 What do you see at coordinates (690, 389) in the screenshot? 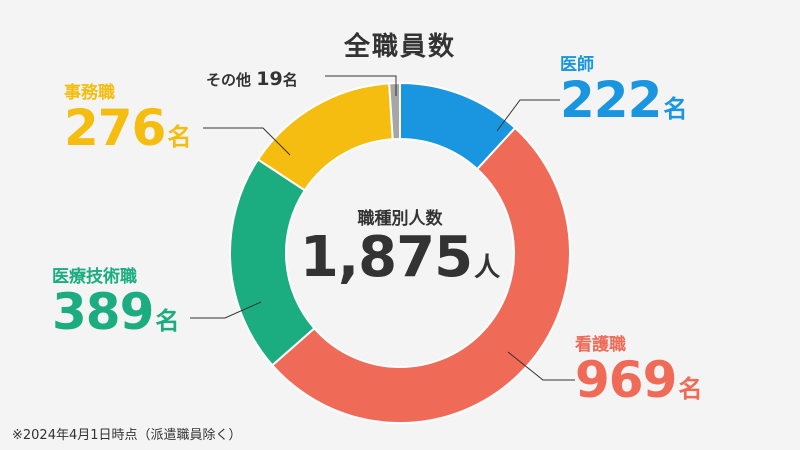
I see `label-nursing-unit: 名` at bounding box center [690, 389].